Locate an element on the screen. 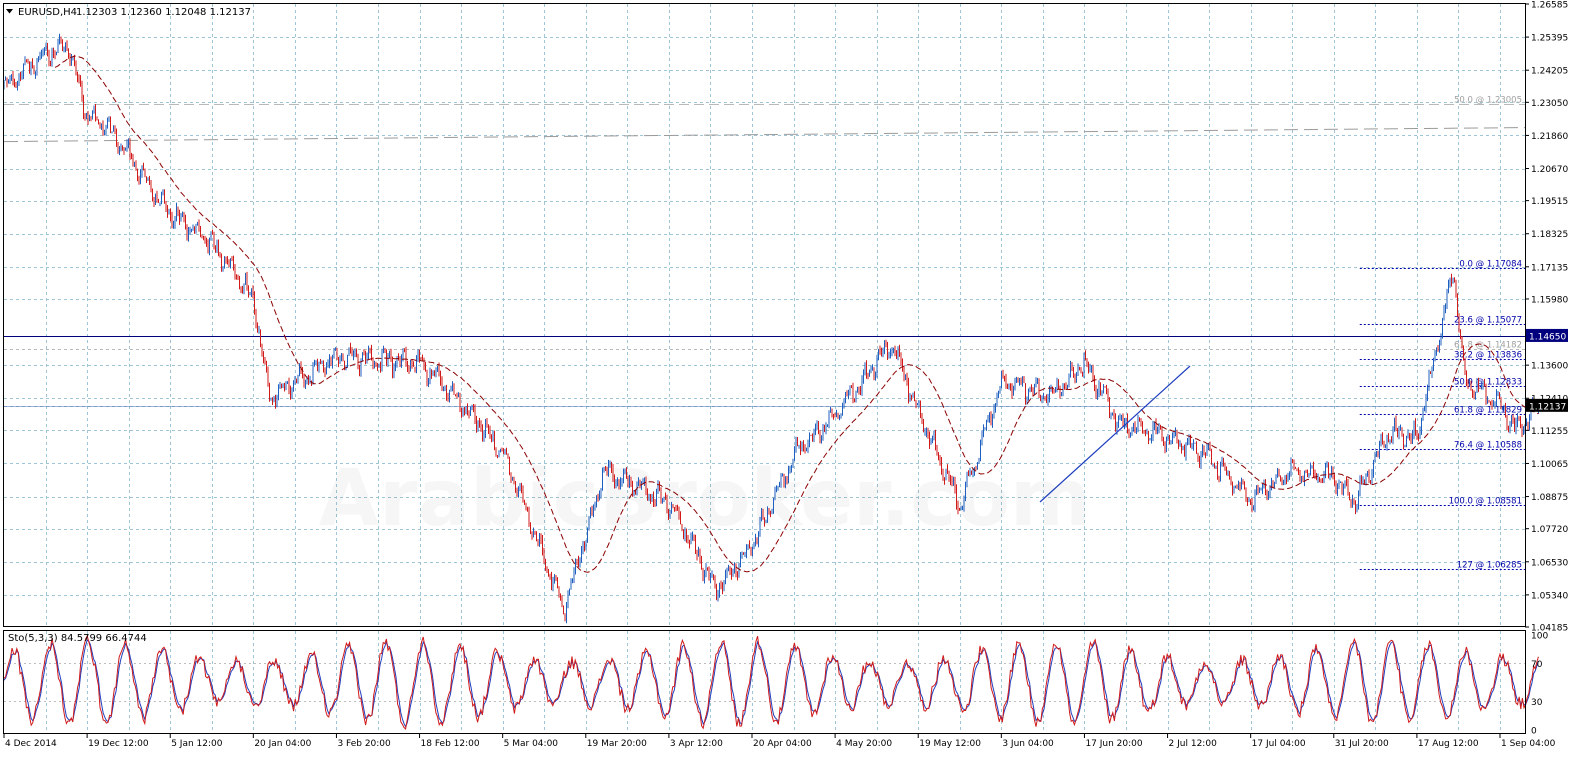 The image size is (1596, 767). time-tick-label: 19 Dec 12:00 is located at coordinates (118, 744).